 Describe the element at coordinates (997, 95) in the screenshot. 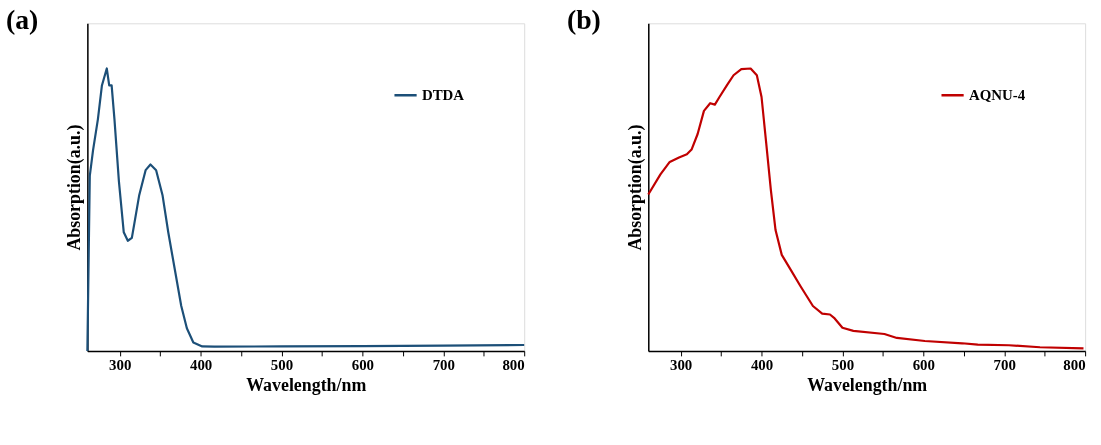

I see `legend-label: AQNU-4` at that location.